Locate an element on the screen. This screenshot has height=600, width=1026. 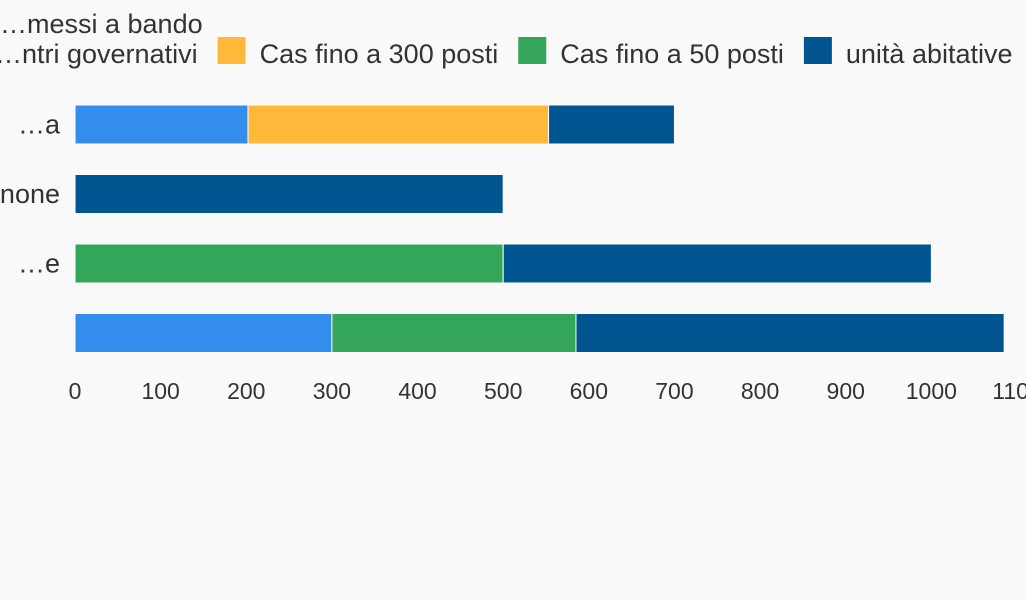
x-tick-label: 1100 is located at coordinates (1009, 391).